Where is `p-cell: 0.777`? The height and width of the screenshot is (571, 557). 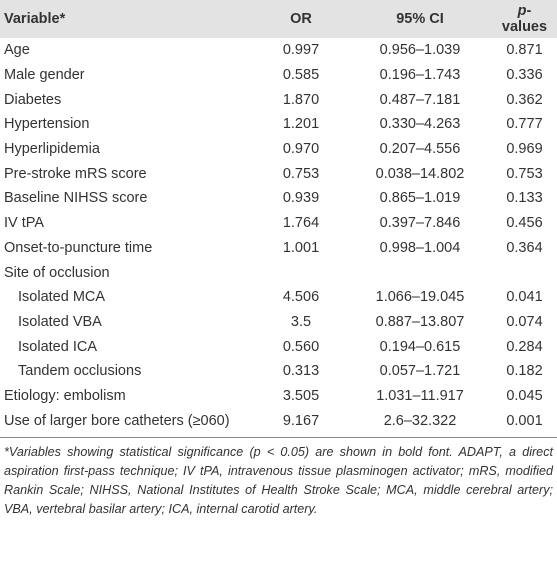 p-cell: 0.777 is located at coordinates (524, 124).